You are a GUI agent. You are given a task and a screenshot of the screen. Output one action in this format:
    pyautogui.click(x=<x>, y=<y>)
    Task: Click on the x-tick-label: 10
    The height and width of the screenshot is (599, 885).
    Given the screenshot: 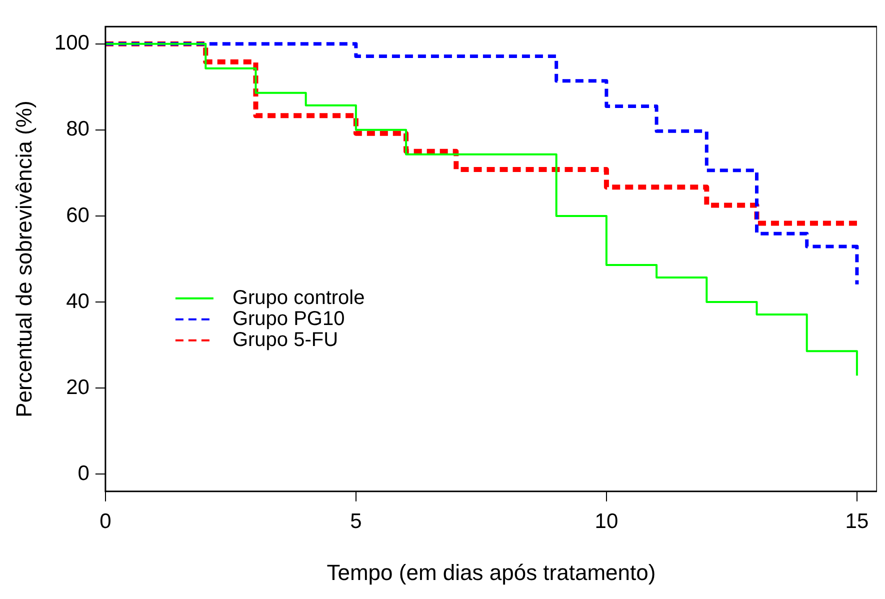 What is the action you would take?
    pyautogui.click(x=606, y=521)
    